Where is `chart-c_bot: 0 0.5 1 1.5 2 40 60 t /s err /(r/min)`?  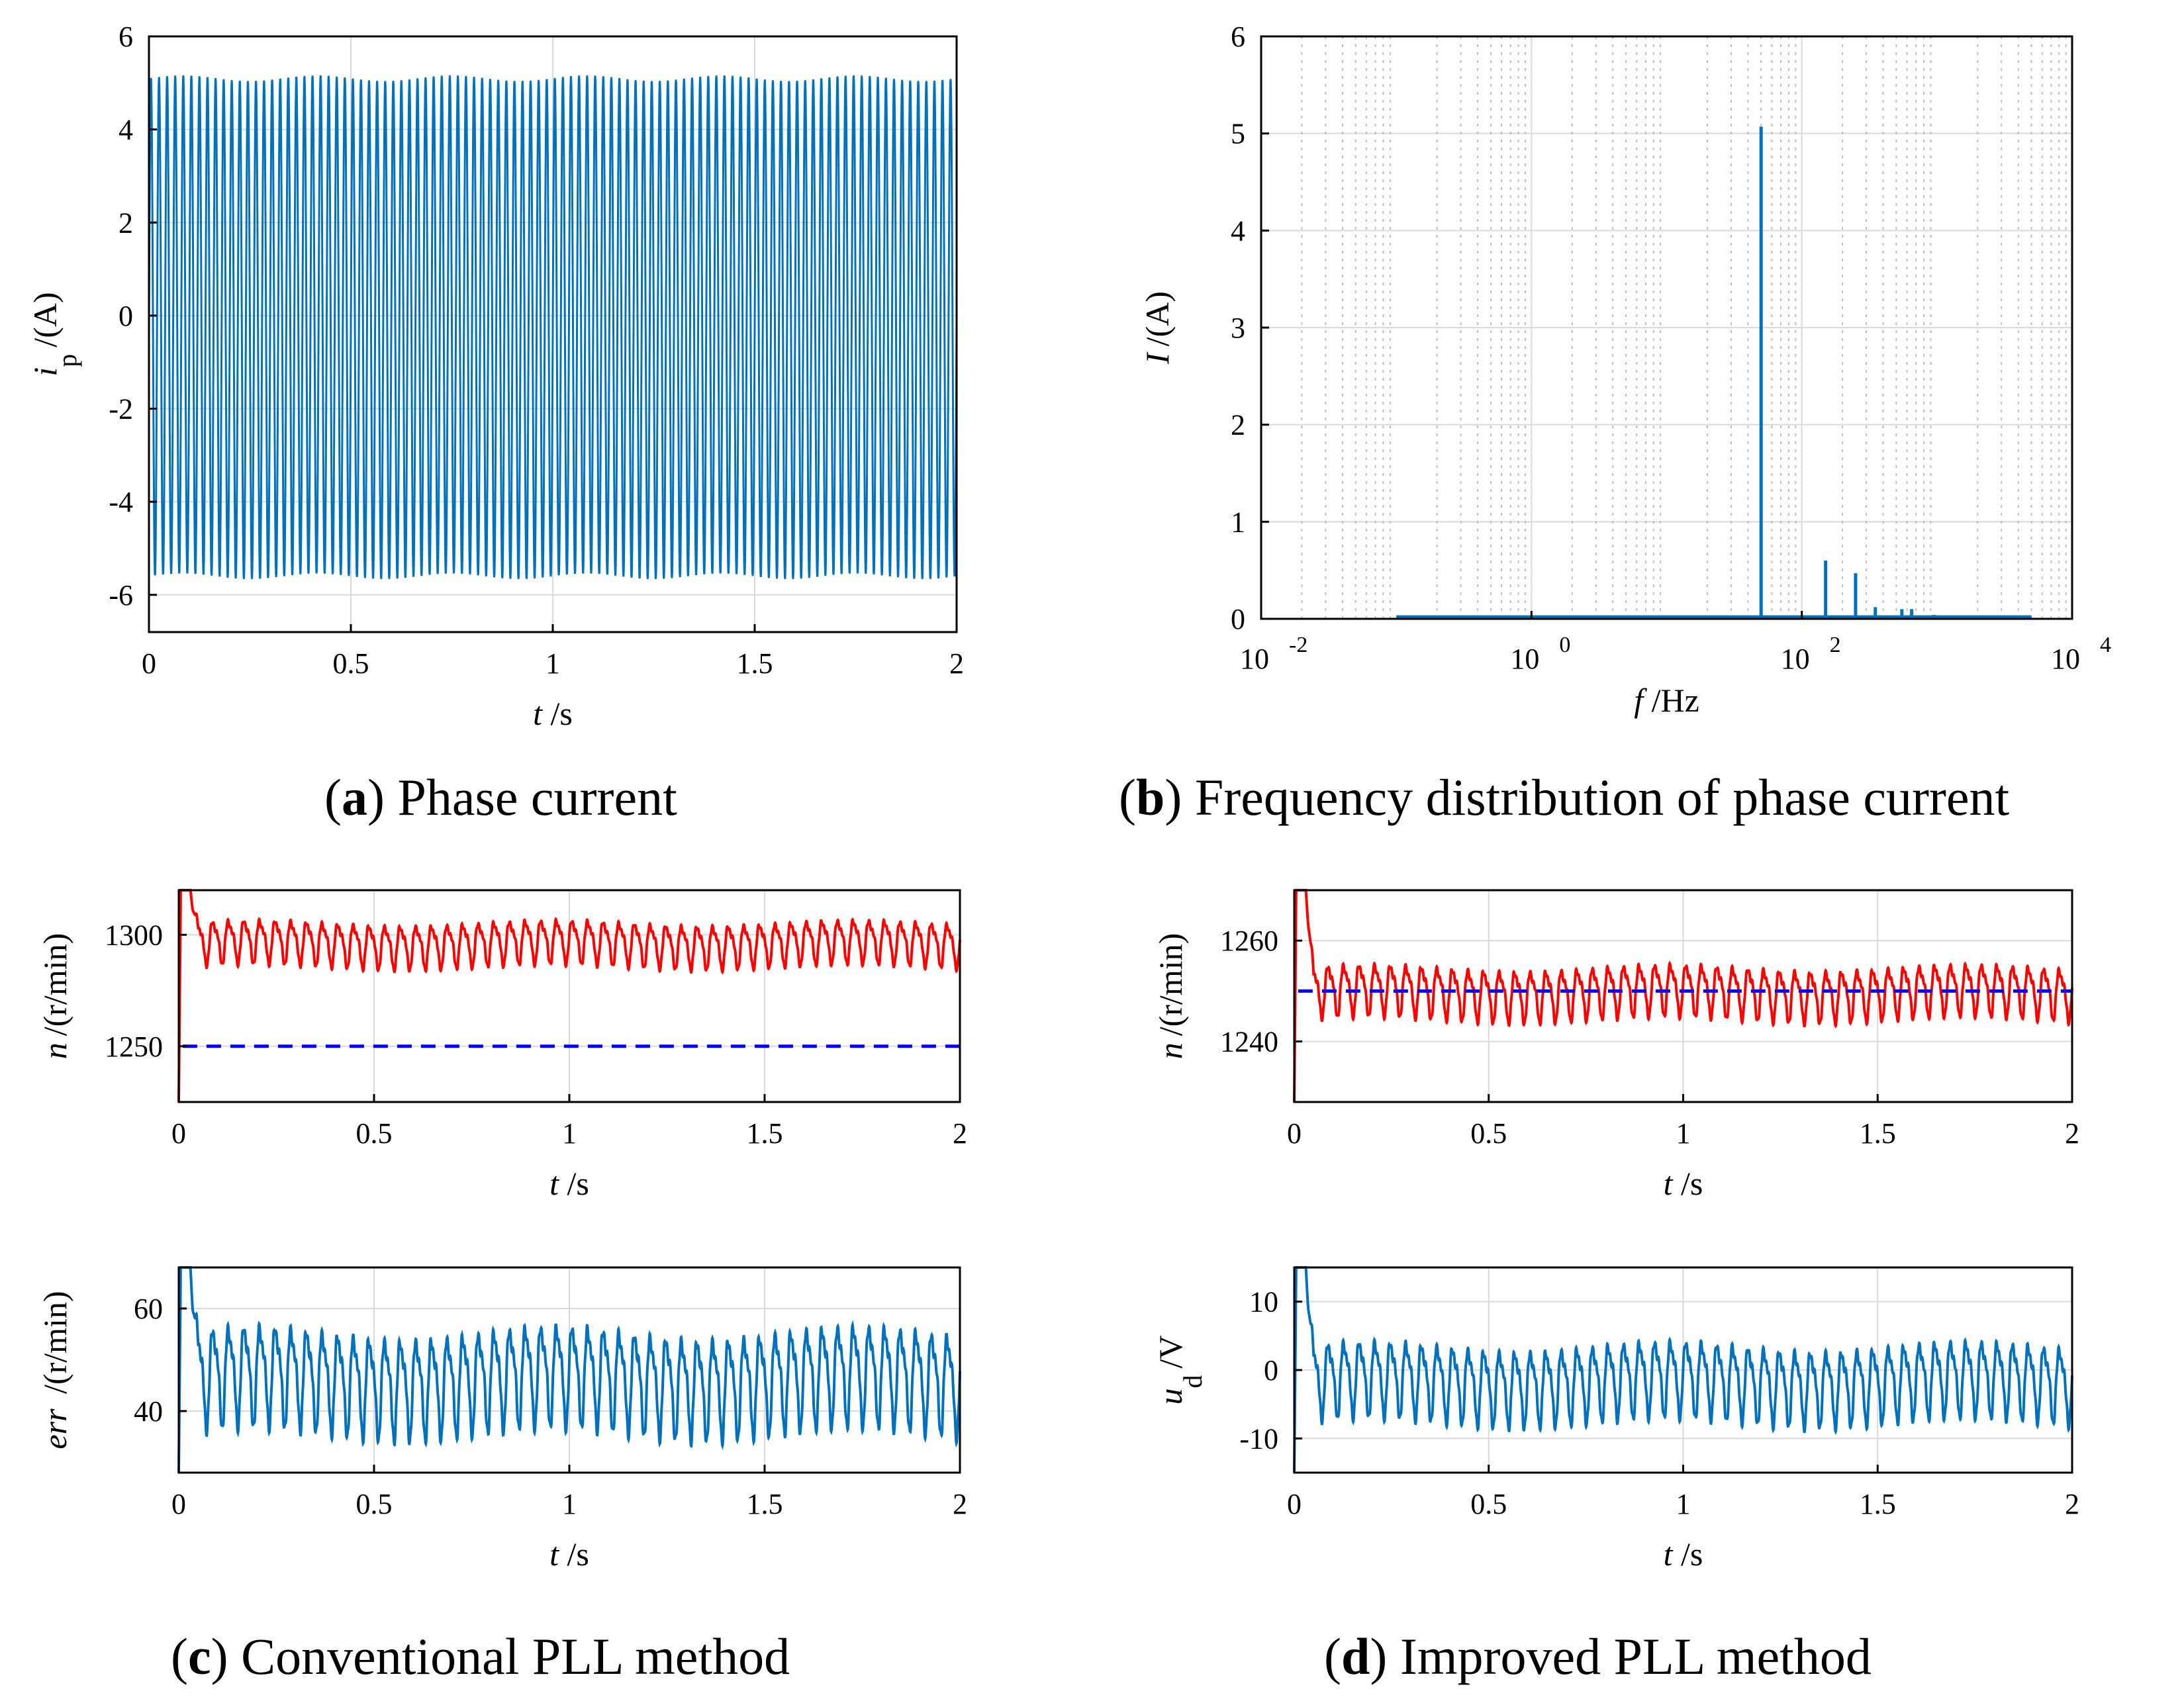 chart-c_bot: 0 0.5 1 1.5 2 40 60 t /s err /(r/min) is located at coordinates (501, 1419).